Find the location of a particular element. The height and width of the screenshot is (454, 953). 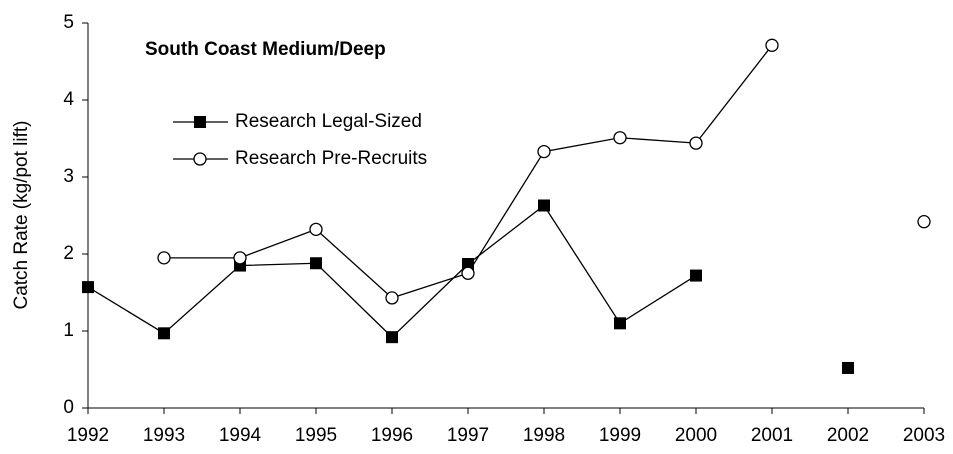

x-tick-label: 1995 is located at coordinates (316, 435).